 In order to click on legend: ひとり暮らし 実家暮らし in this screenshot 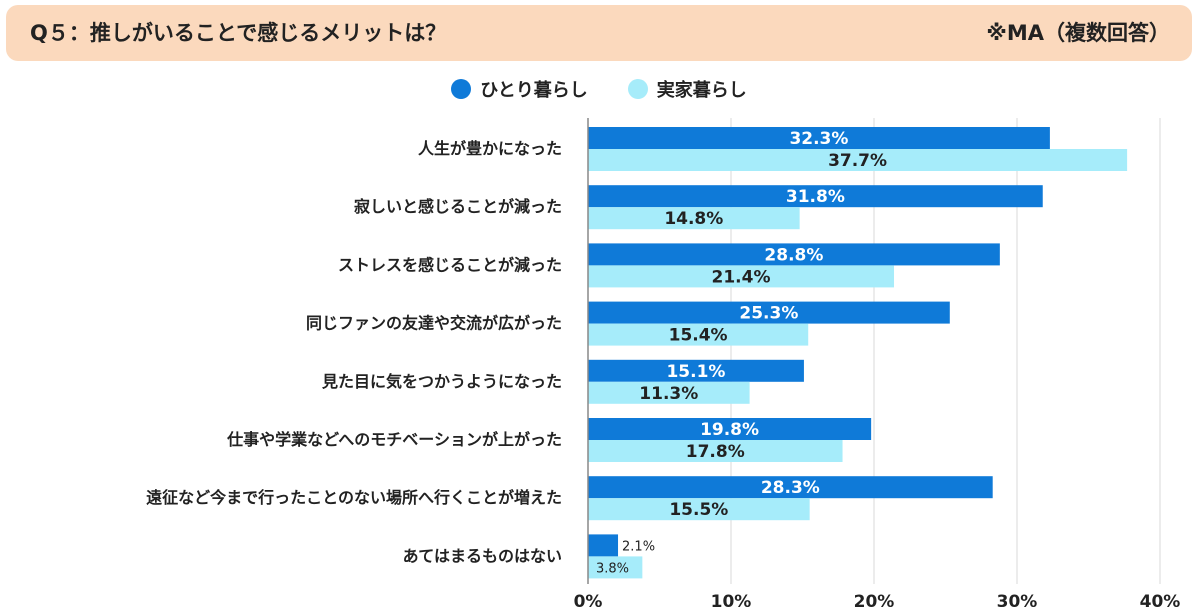, I will do `click(599, 89)`.